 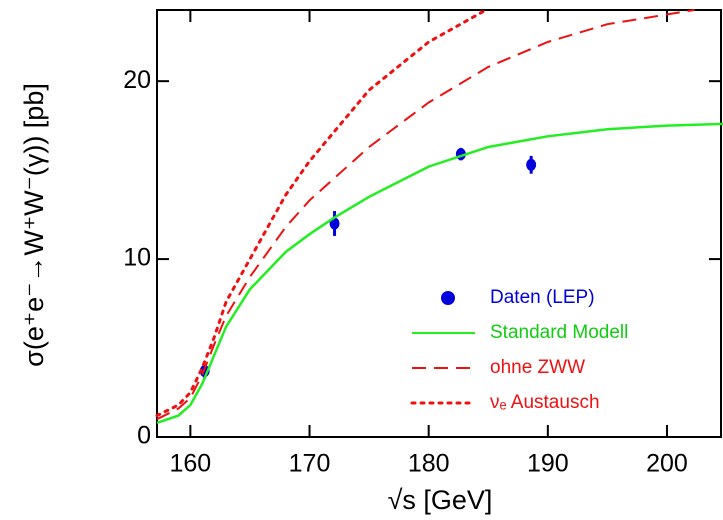 What do you see at coordinates (137, 258) in the screenshot?
I see `y-tick-label: 10` at bounding box center [137, 258].